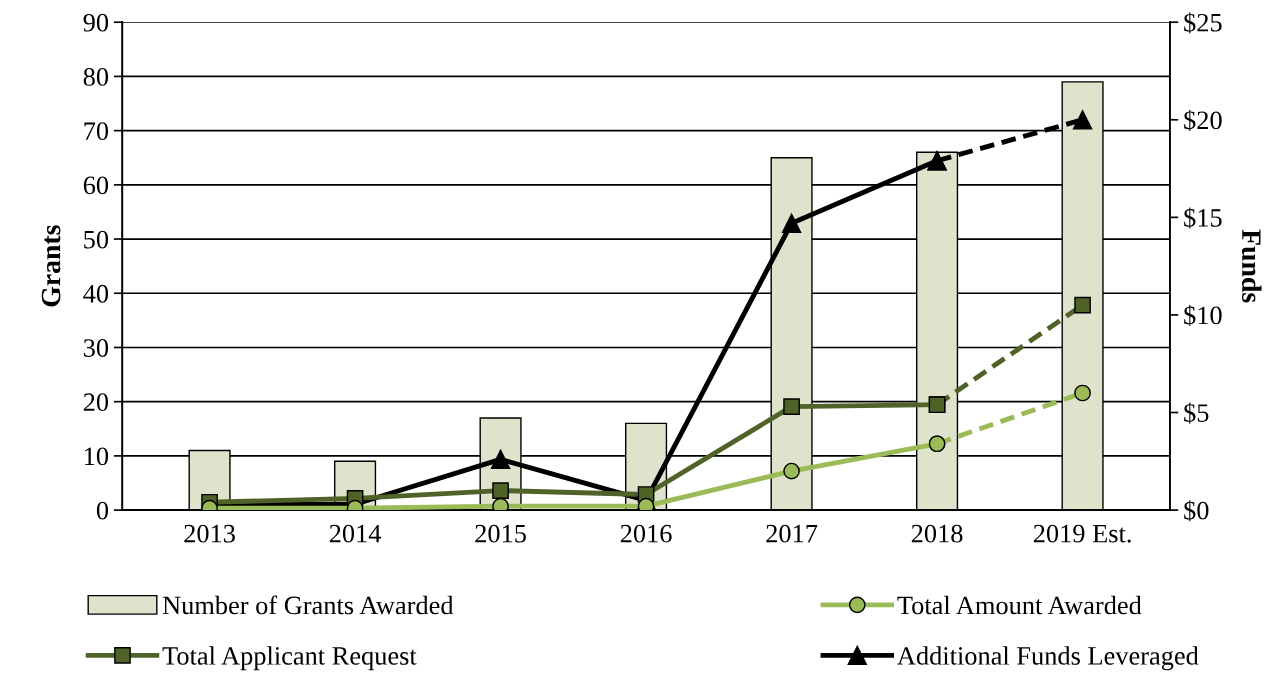 The width and height of the screenshot is (1287, 694). Describe the element at coordinates (97, 456) in the screenshot. I see `y-tick-label: 10` at that location.